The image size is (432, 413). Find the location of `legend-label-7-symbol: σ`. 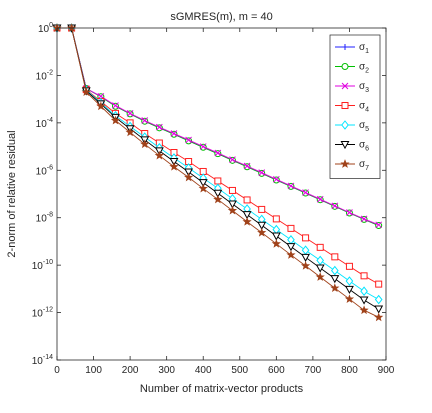

legend-label-7-symbol: σ is located at coordinates (362, 164).